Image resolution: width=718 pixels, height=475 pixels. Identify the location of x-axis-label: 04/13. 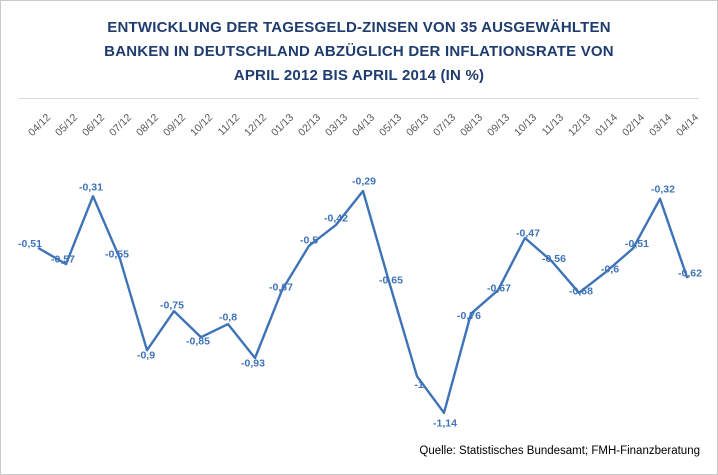
(363, 125).